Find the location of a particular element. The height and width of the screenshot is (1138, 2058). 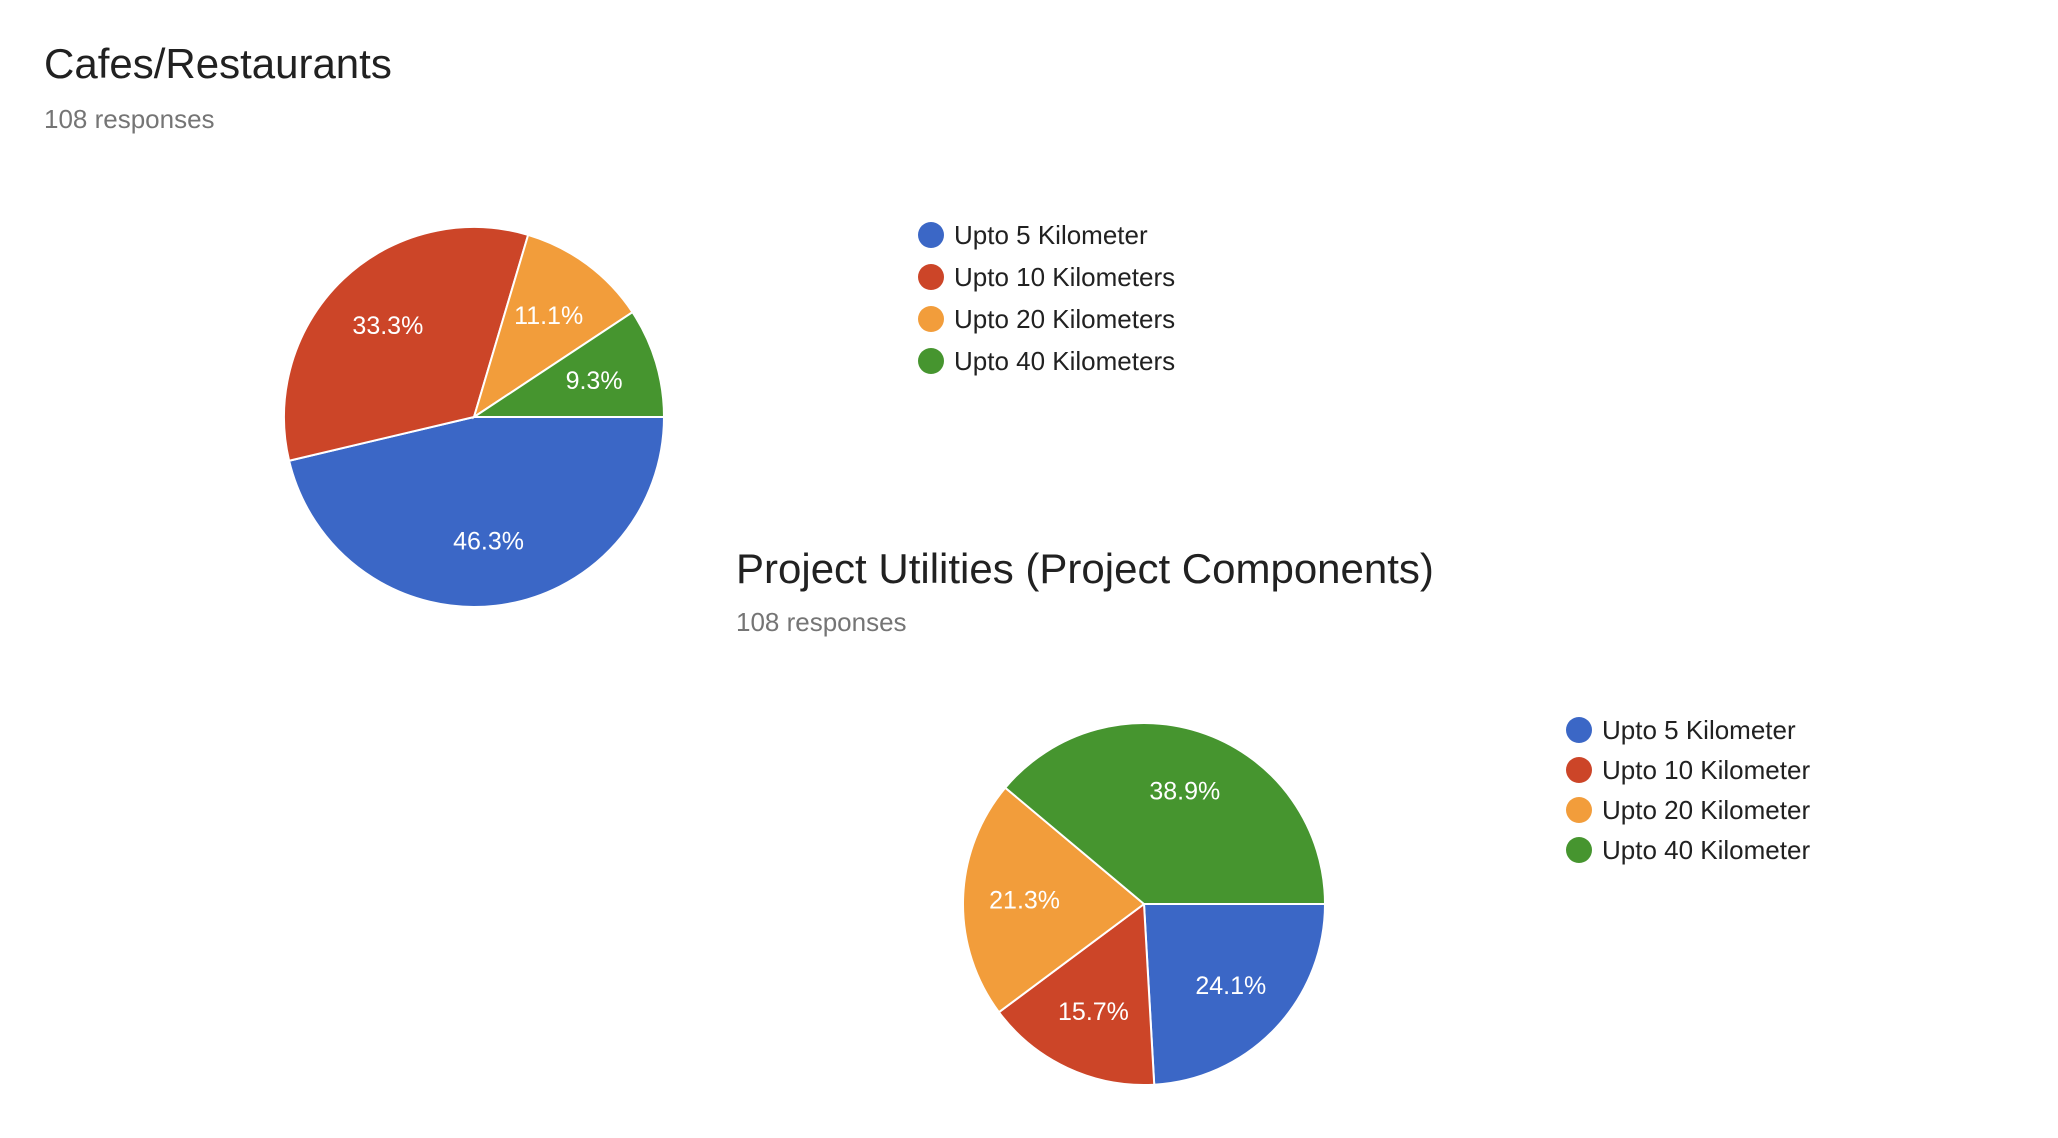

pie-slice-upto-10-kilometers is located at coordinates (406, 344).